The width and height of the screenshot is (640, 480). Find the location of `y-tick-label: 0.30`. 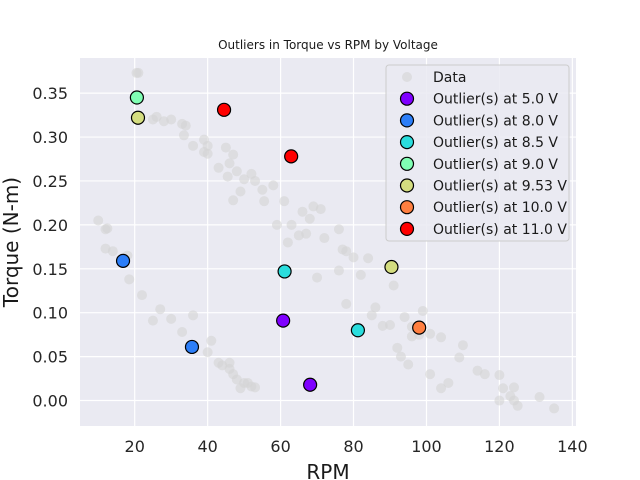

y-tick-label: 0.30 is located at coordinates (50, 137).